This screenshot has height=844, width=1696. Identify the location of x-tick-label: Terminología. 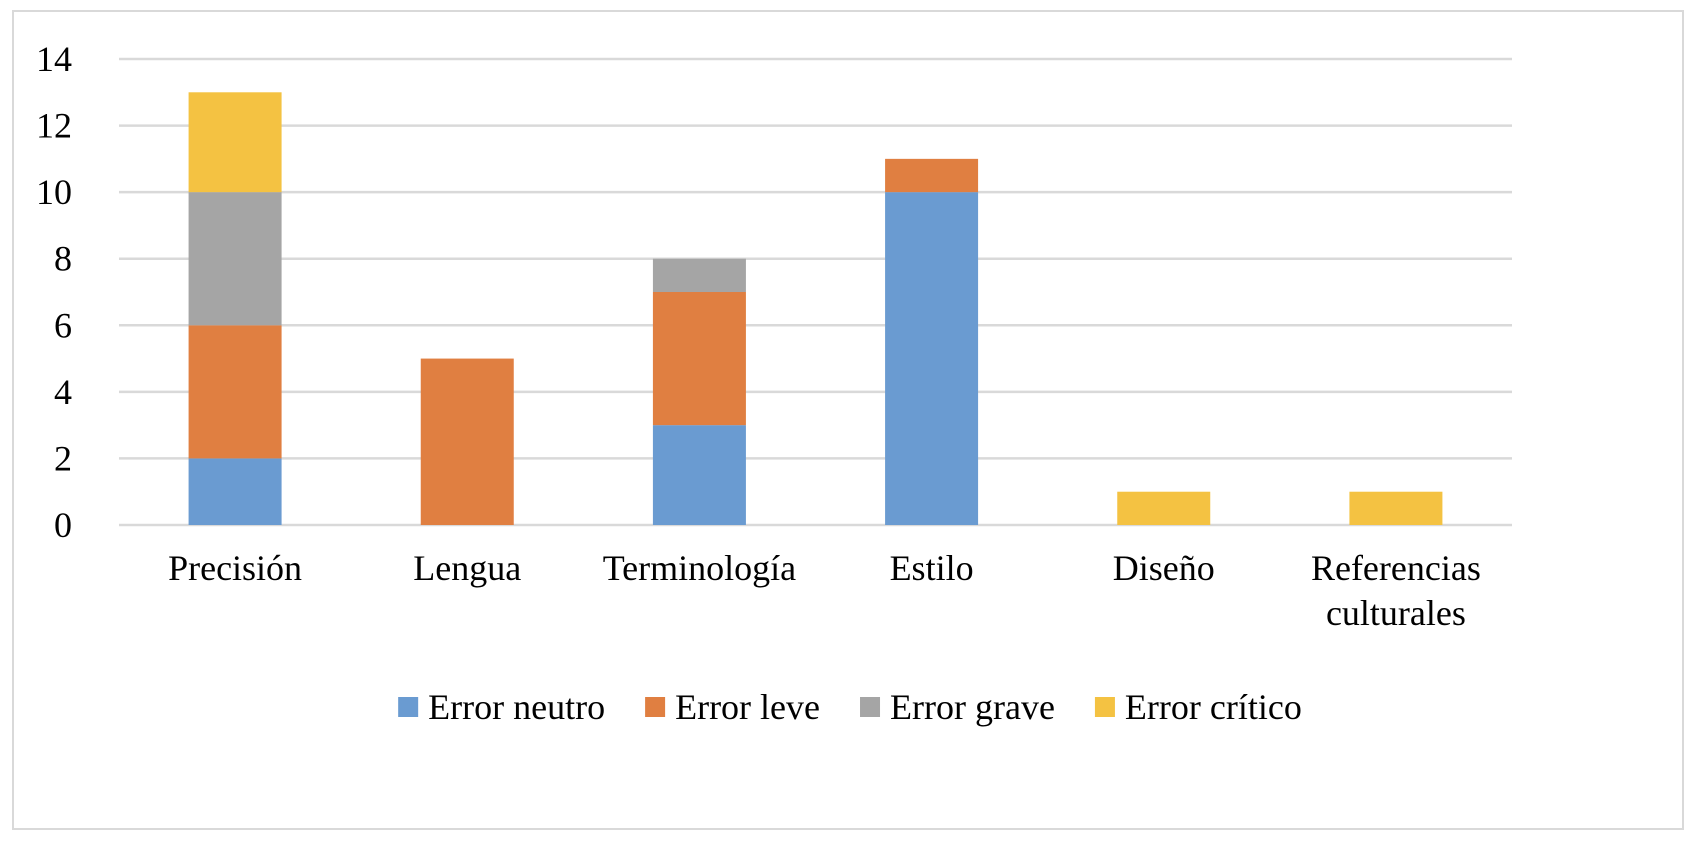
(699, 568).